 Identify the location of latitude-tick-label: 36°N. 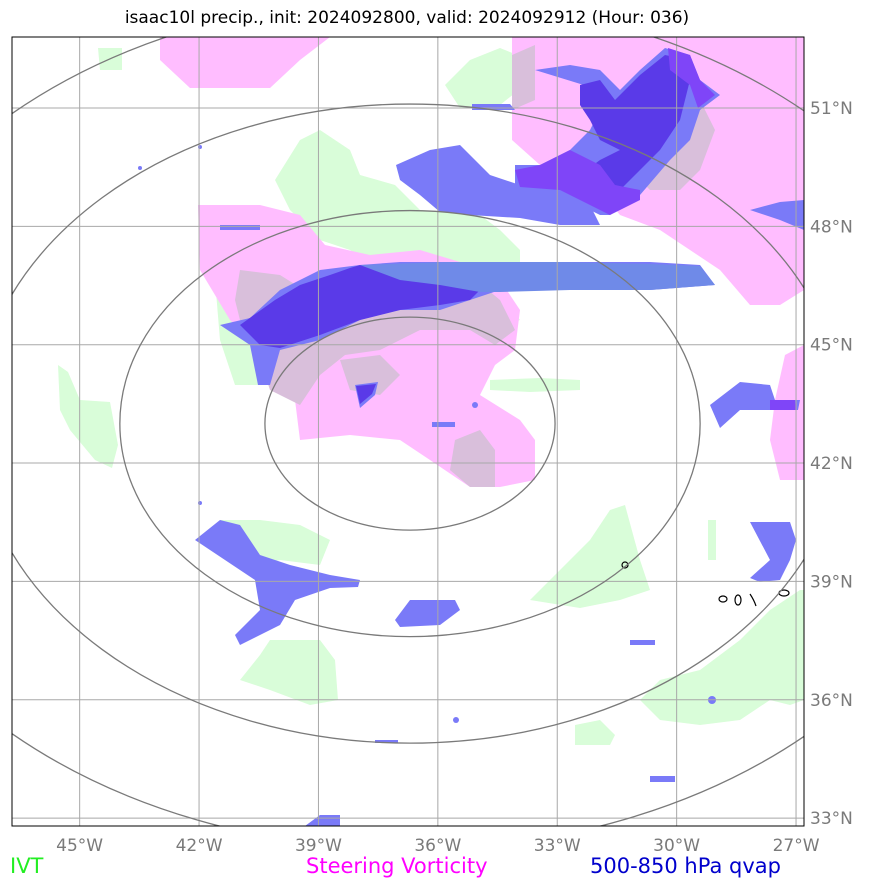
(831, 701).